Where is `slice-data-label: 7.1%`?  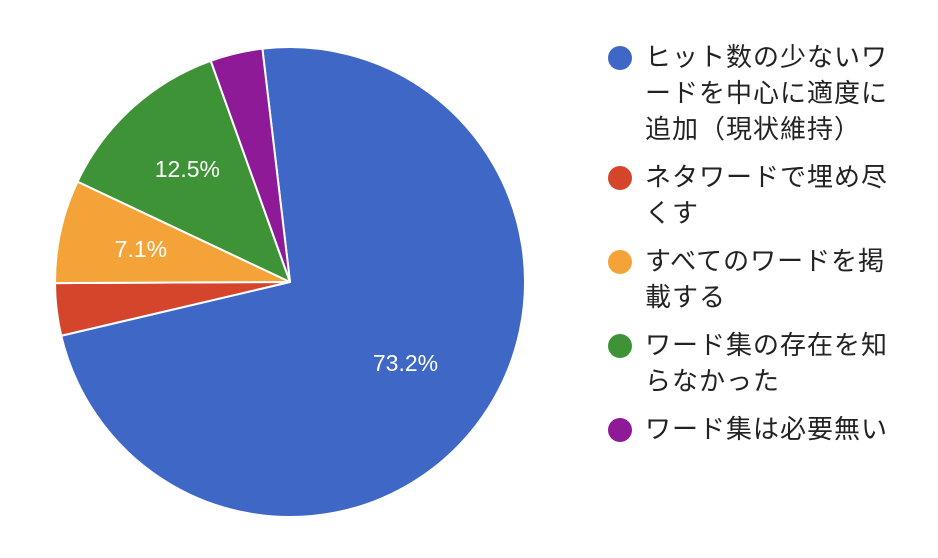
slice-data-label: 7.1% is located at coordinates (141, 249).